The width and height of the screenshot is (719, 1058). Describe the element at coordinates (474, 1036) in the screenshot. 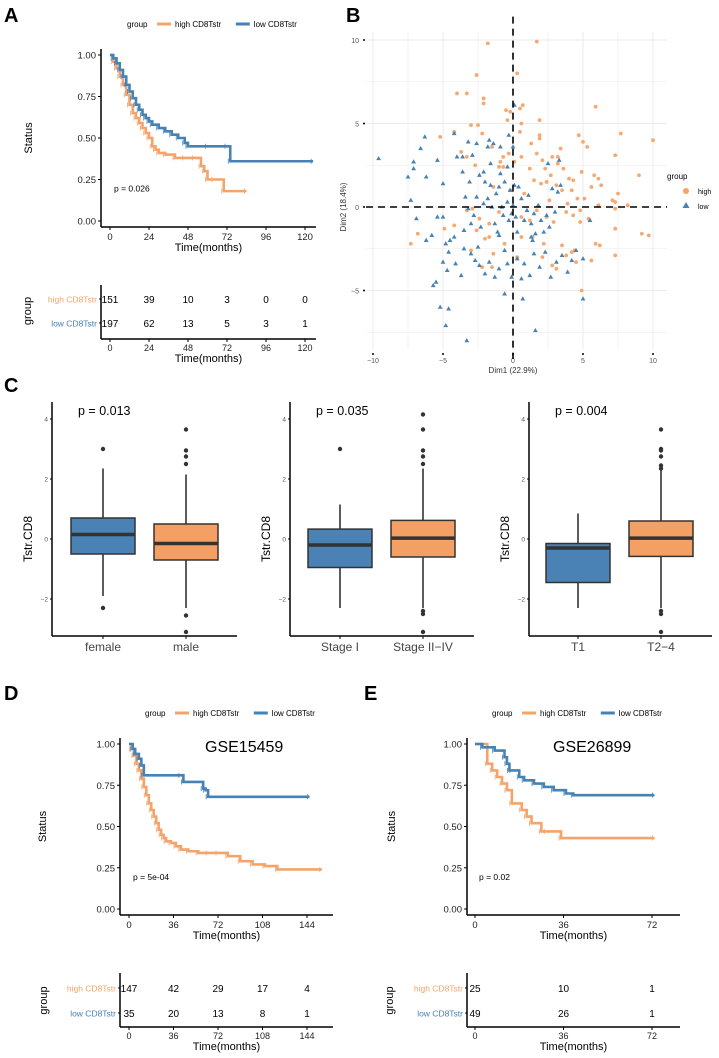

I see `risk-x-tick-label: 0` at that location.